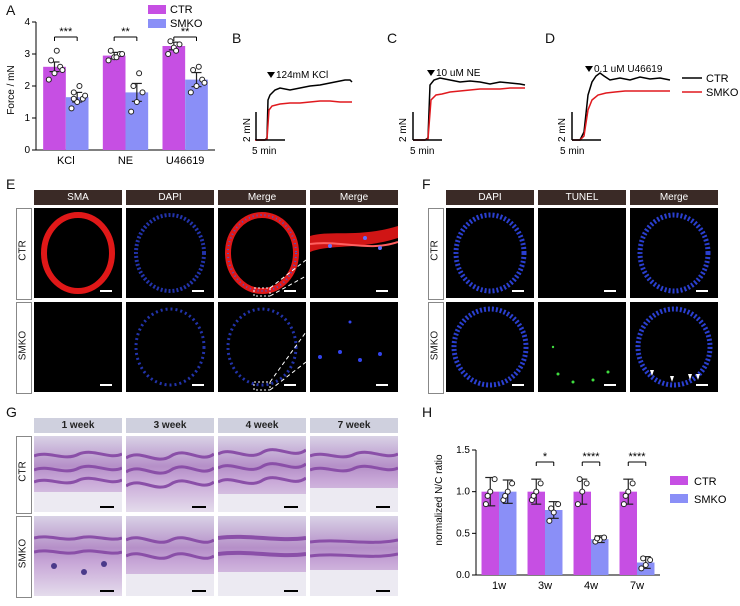 The height and width of the screenshot is (606, 740). What do you see at coordinates (78, 425) in the screenshot?
I see `g-header-1-week: 1 week` at bounding box center [78, 425].